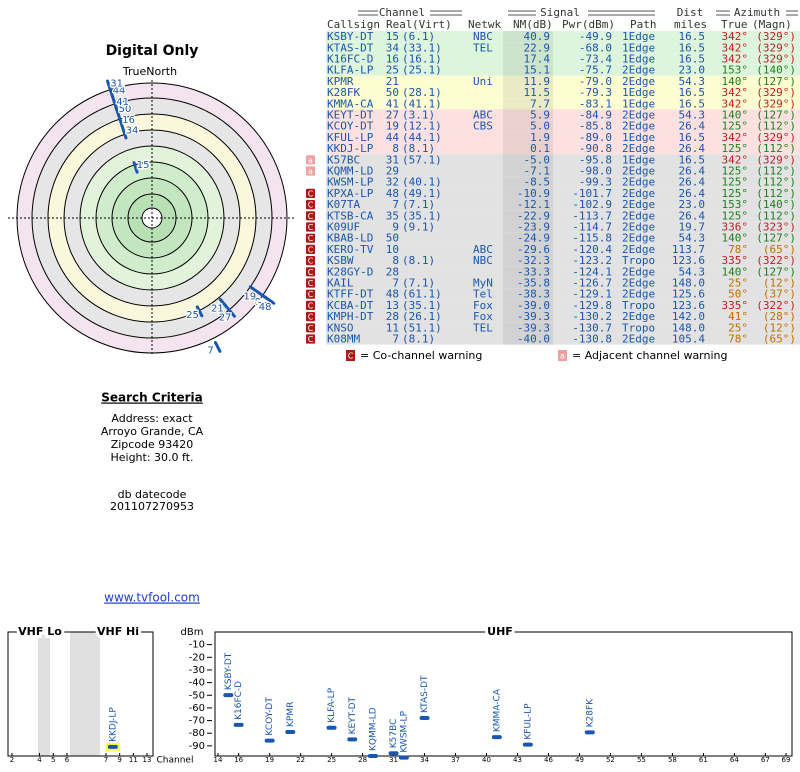 This screenshot has width=800, height=772. What do you see at coordinates (779, 339) in the screenshot?
I see `table-cell: (65°)` at bounding box center [779, 339].